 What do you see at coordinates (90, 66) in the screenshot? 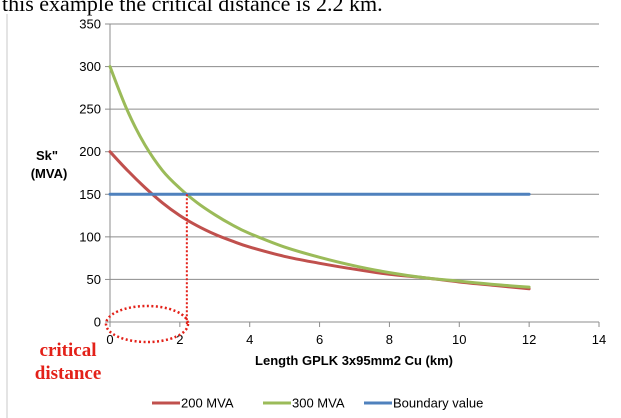
I see `y-tick-label-300: 300` at bounding box center [90, 66].